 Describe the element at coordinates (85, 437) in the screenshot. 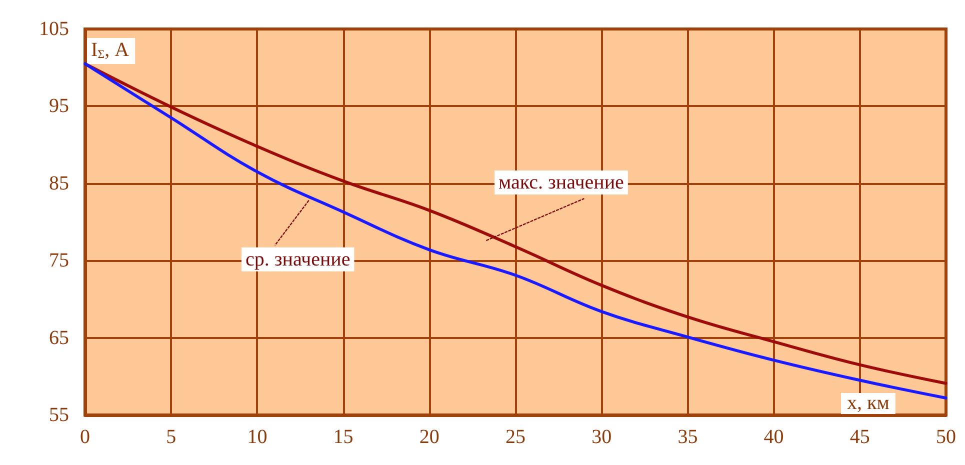

I see `x-tick-label: 0` at that location.